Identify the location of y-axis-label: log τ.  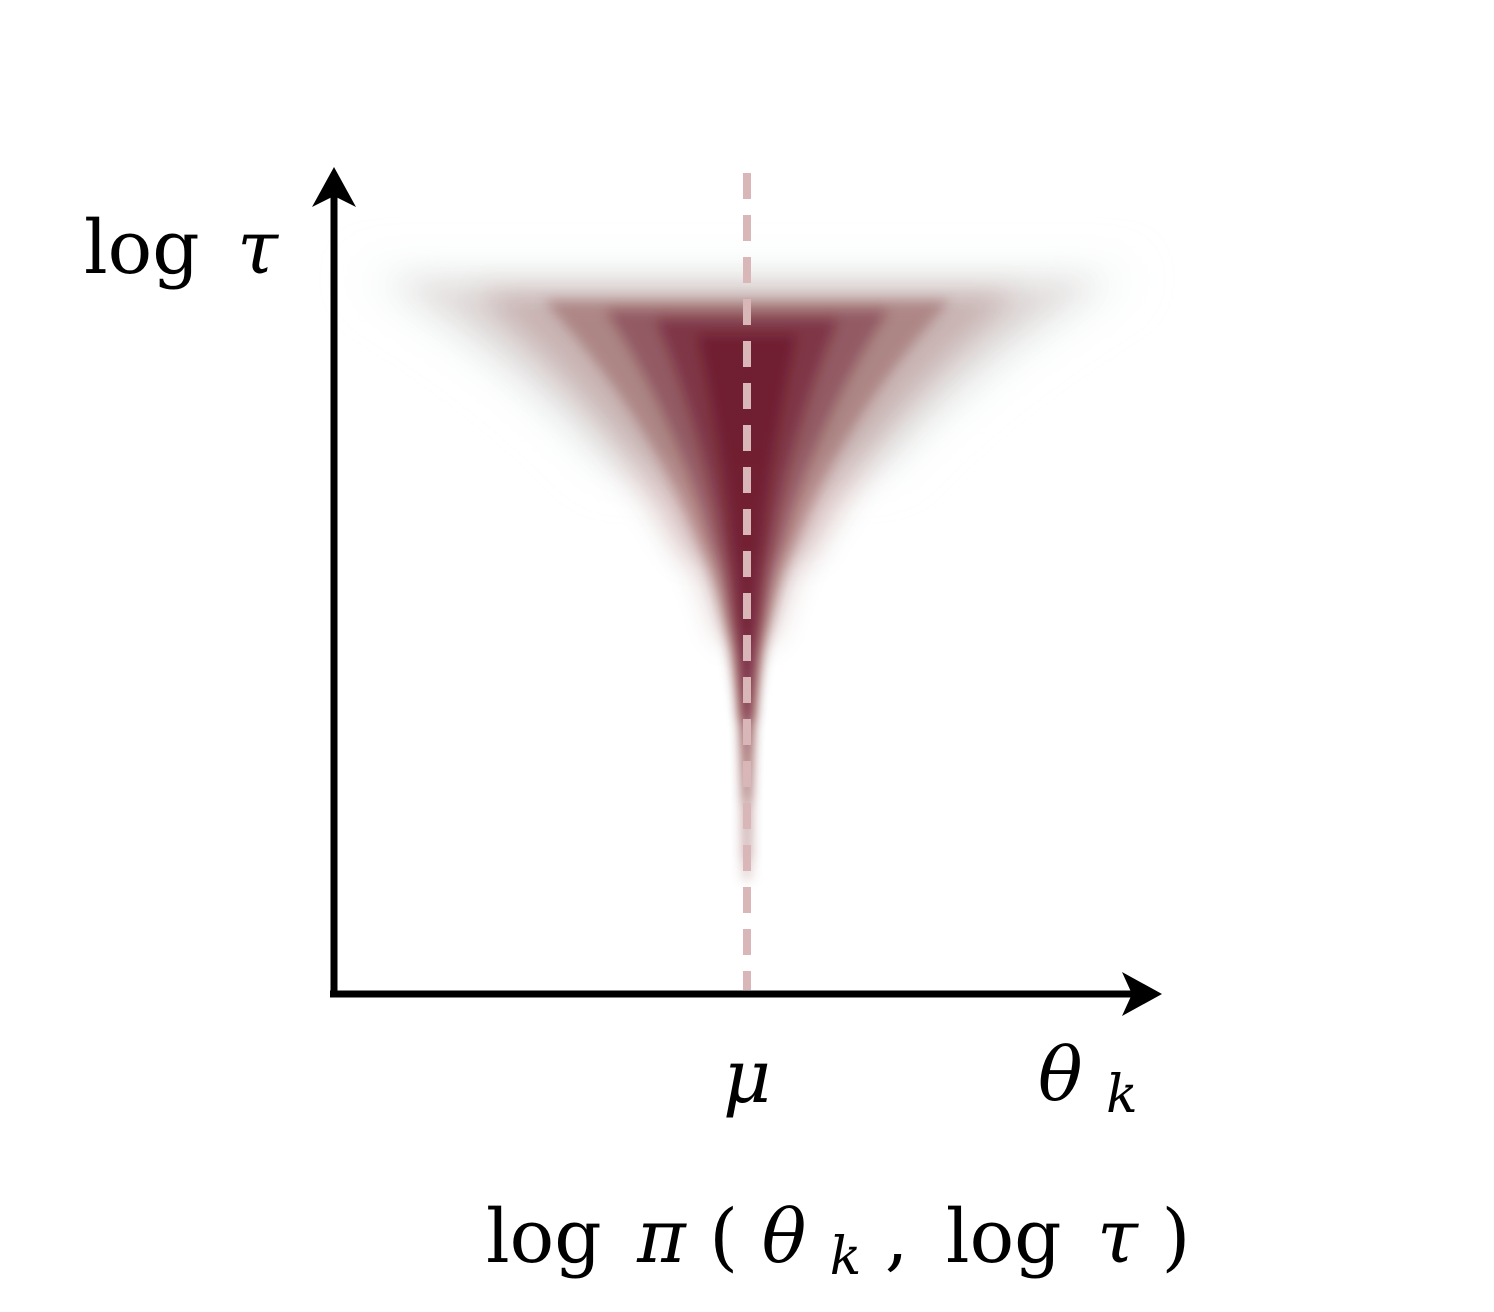
(181, 248).